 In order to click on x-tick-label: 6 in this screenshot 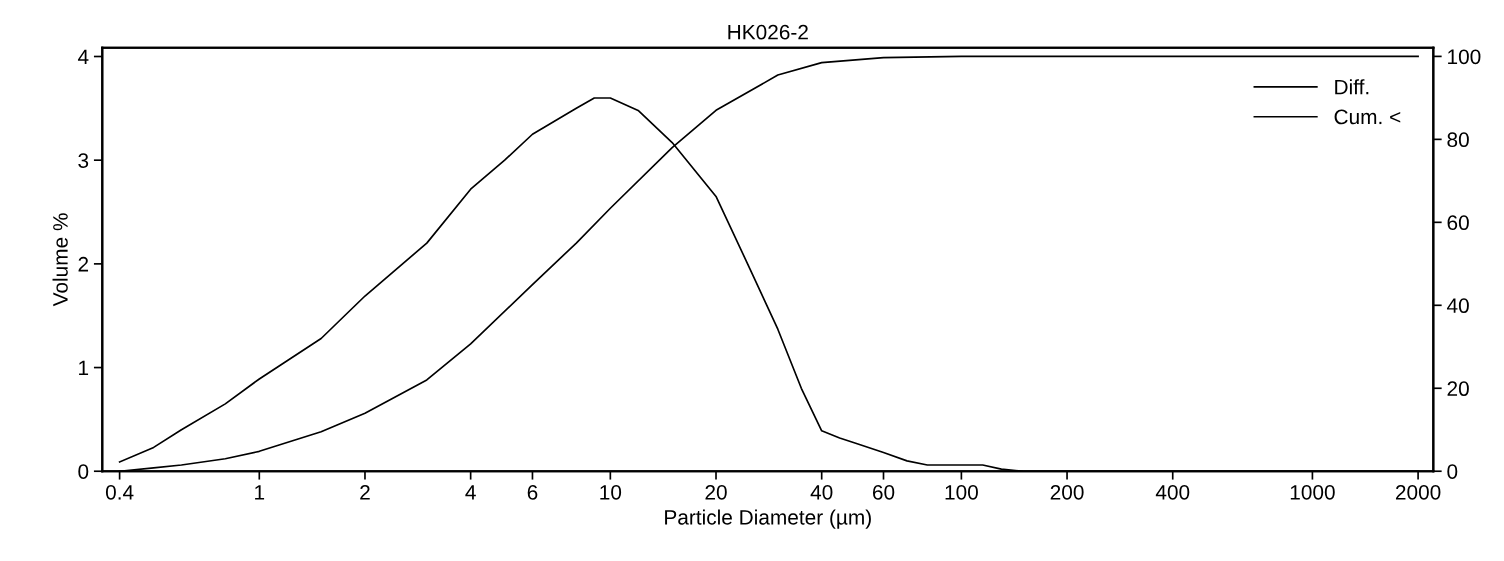, I will do `click(532, 492)`.